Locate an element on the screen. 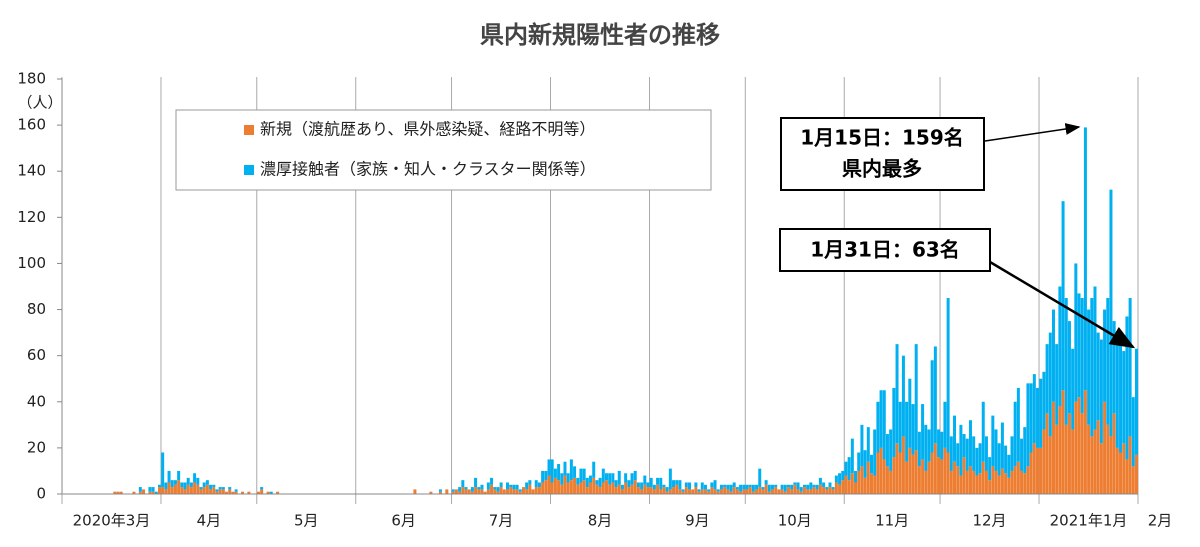 This screenshot has height=547, width=1200. annotation: 1月15日：159名 is located at coordinates (882, 138).